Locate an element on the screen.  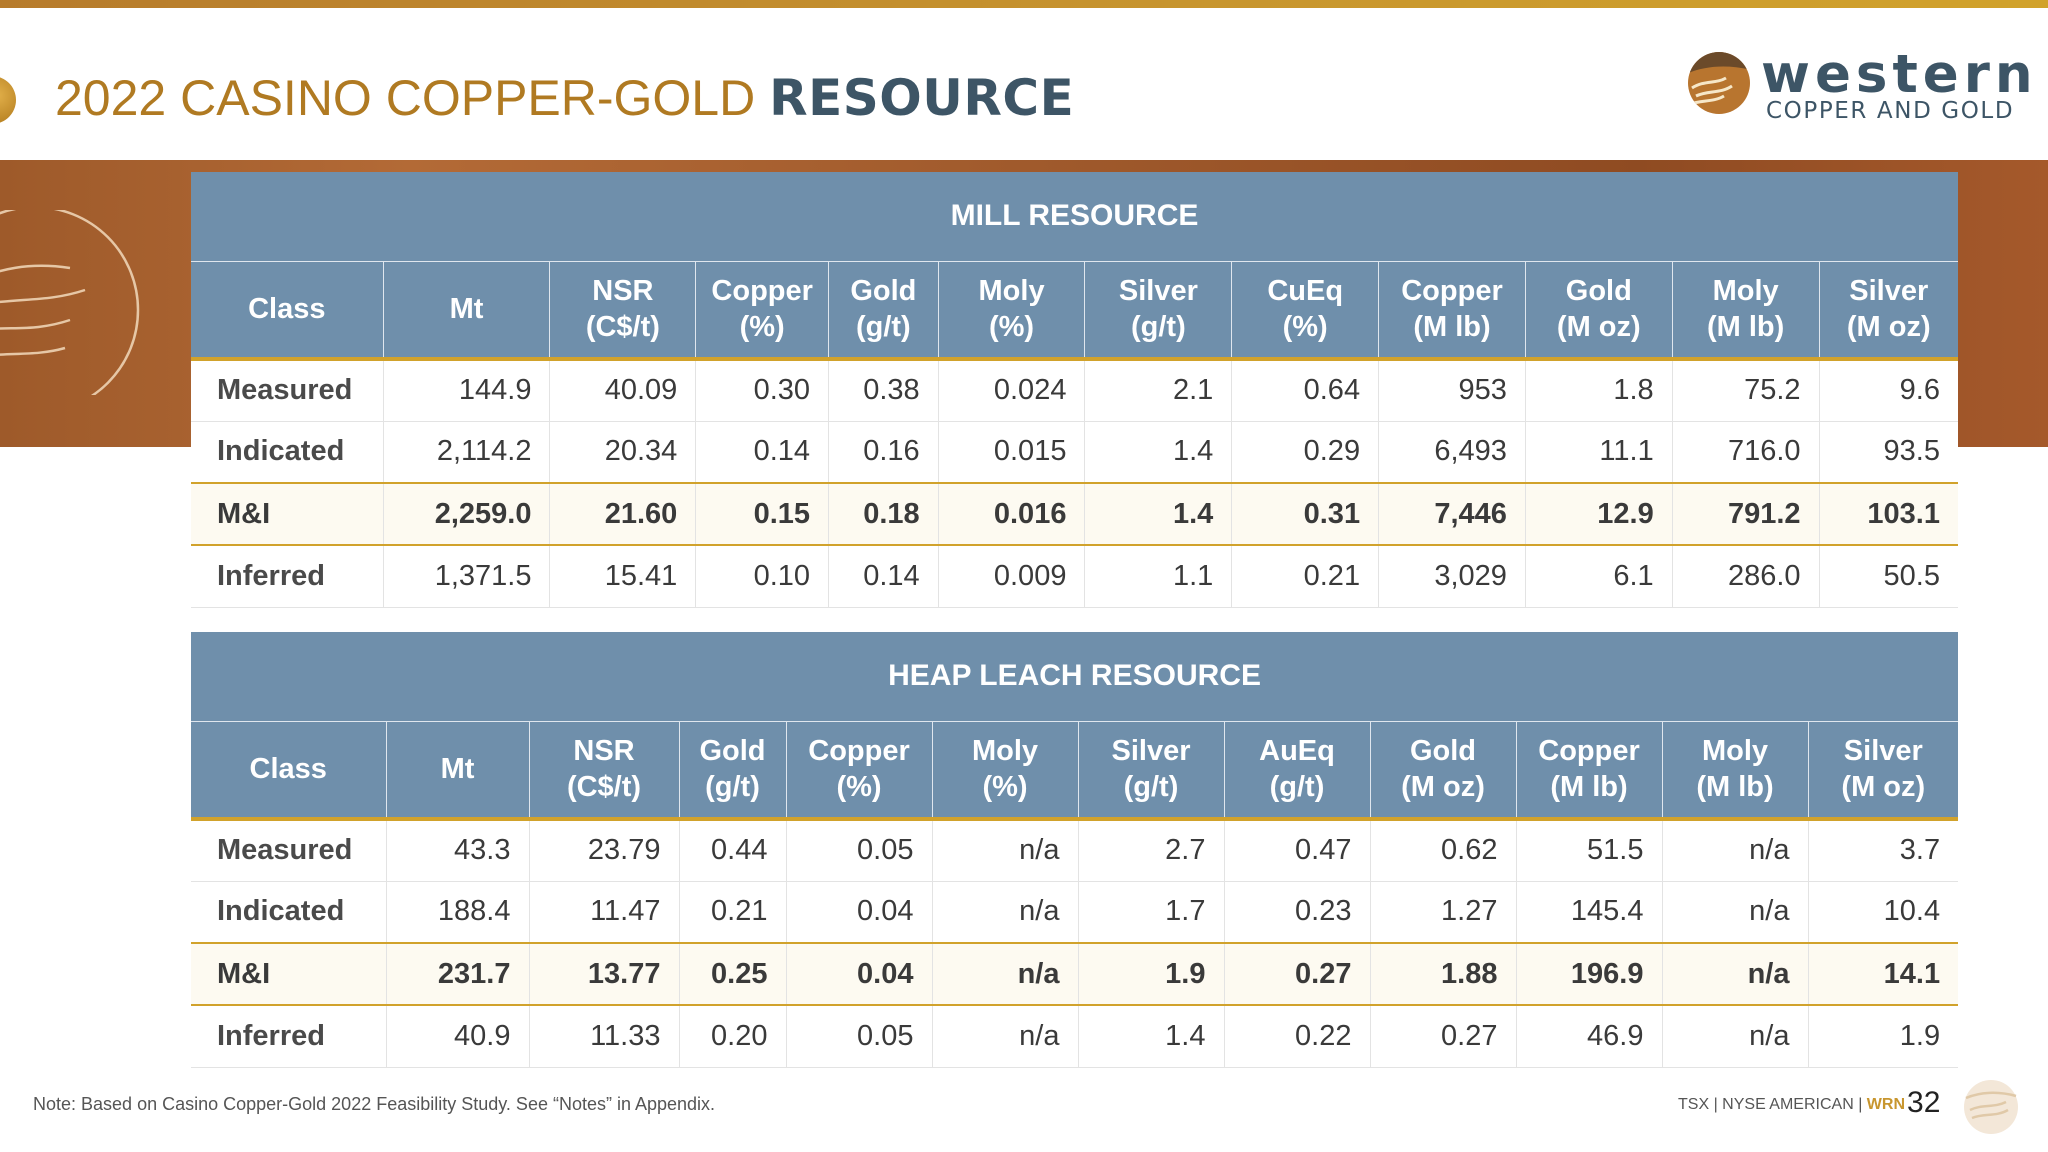
table-cell: 14.1 is located at coordinates (1883, 974).